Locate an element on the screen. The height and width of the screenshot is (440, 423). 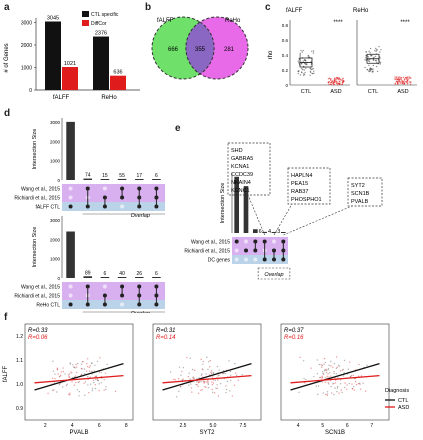
f-xlabel: SYT2 is located at coordinates (207, 433).